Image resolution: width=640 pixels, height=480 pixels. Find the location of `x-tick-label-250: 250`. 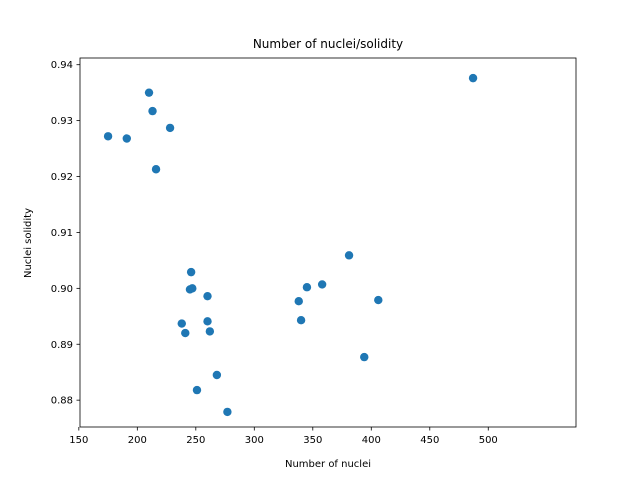

x-tick-label-250: 250 is located at coordinates (195, 440).